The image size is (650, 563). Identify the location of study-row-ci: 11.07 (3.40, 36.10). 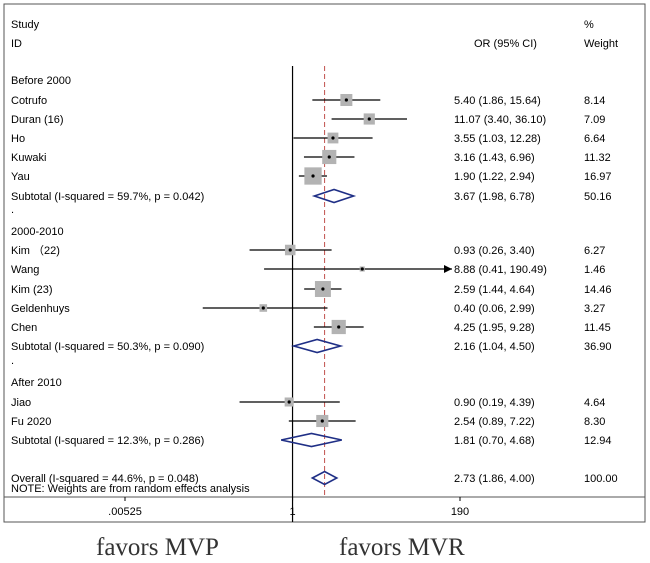
(500, 120).